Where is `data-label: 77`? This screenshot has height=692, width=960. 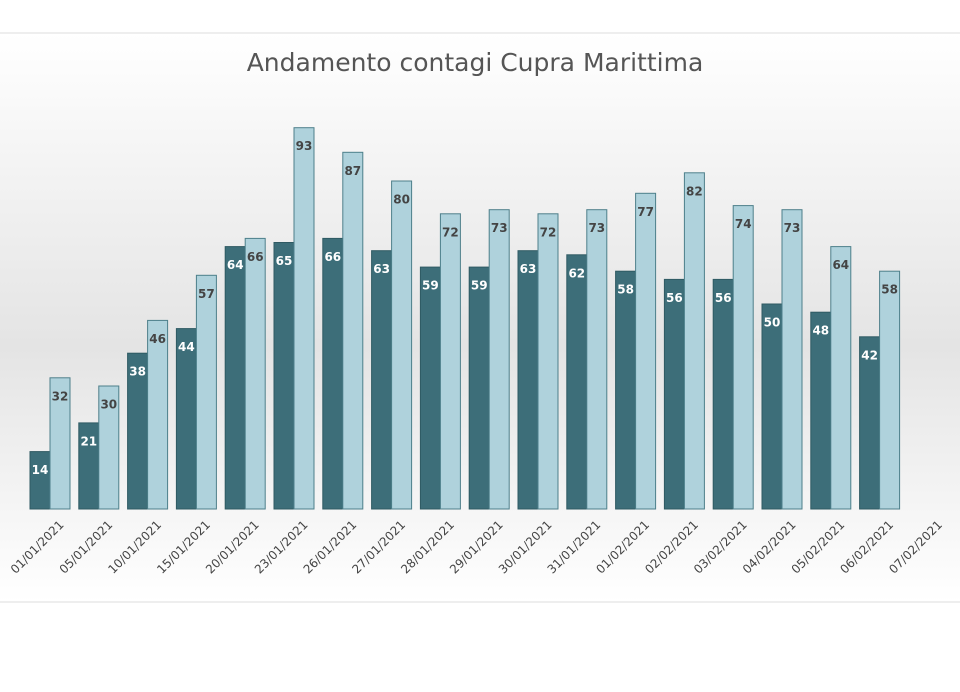 data-label: 77 is located at coordinates (645, 212).